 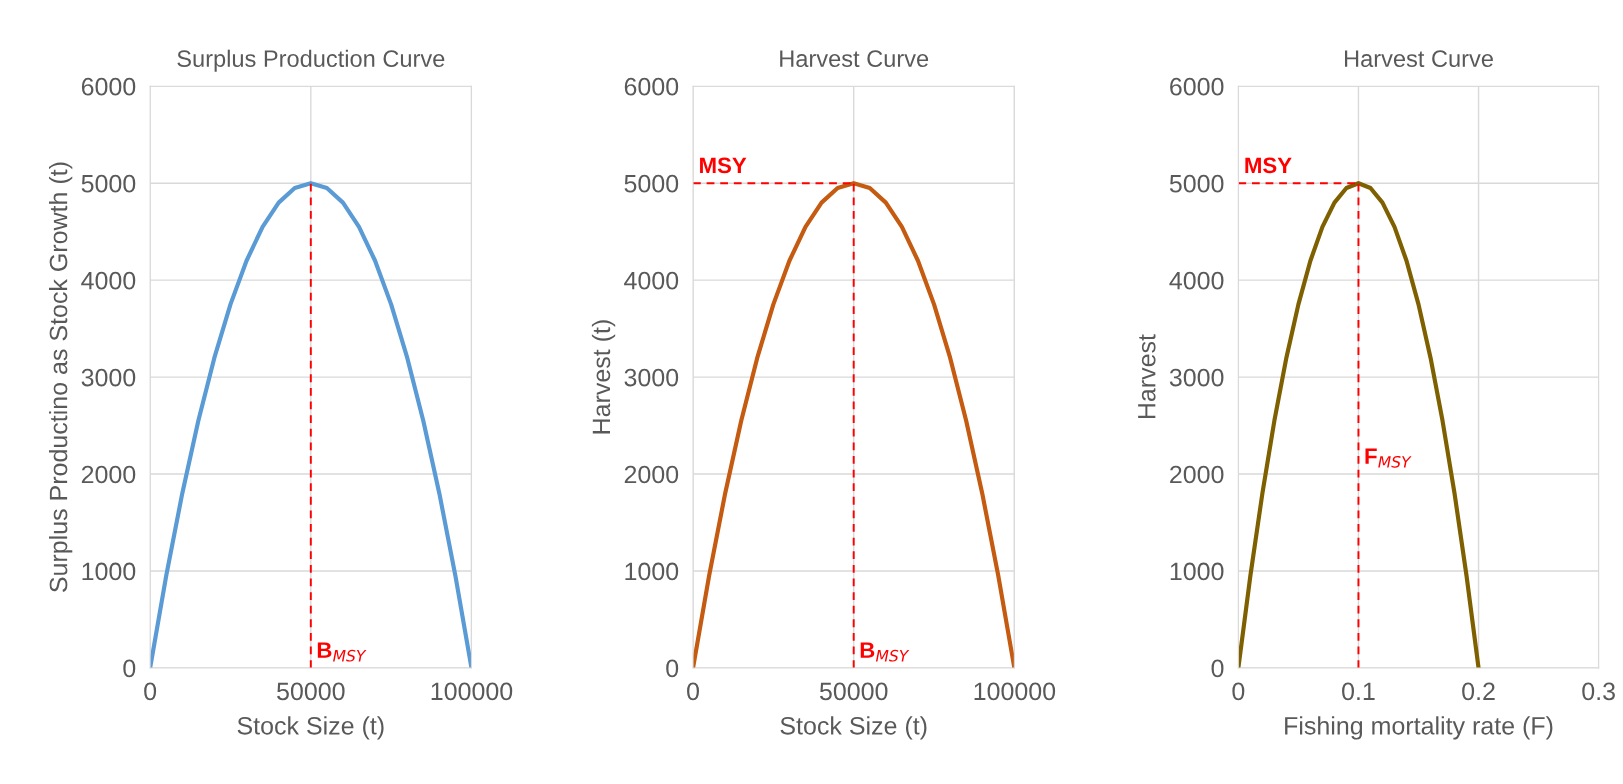 I want to click on y-axis-title: Harvest, so click(x=1147, y=376).